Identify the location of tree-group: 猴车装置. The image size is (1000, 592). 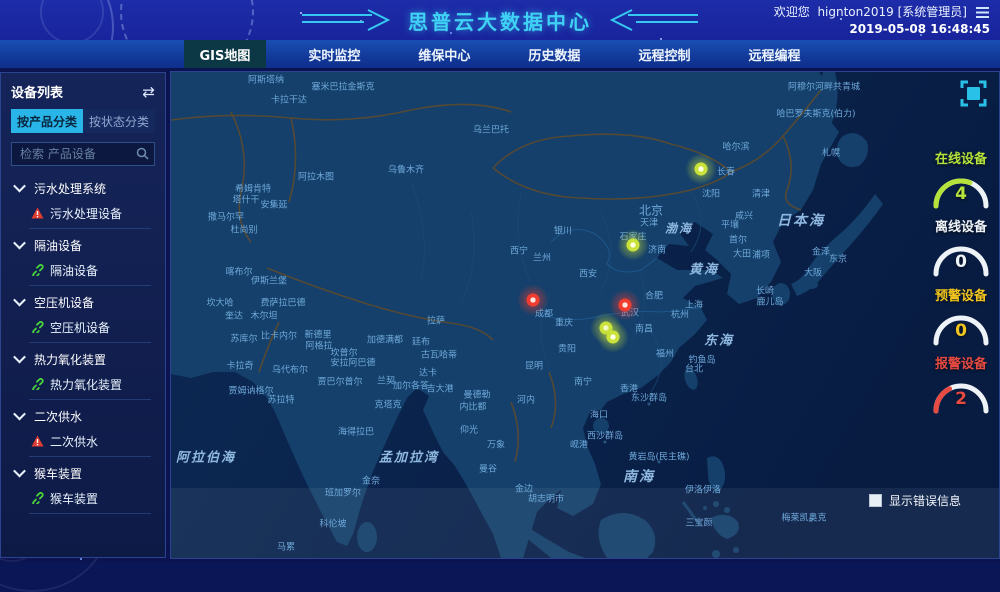
(83, 473).